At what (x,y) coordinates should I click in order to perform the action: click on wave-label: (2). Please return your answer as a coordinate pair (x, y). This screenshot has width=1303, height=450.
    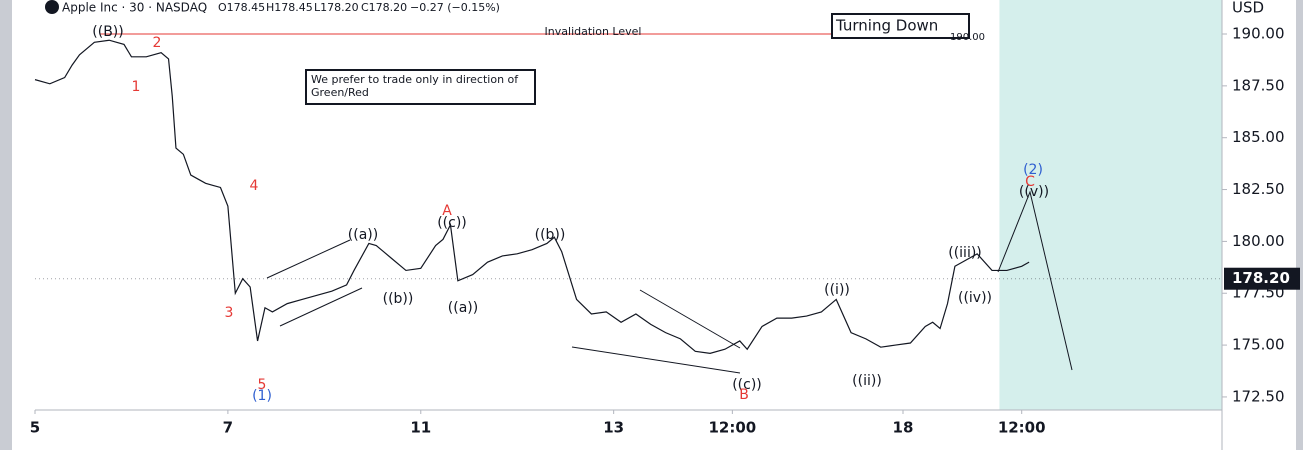
    Looking at the image, I should click on (1033, 170).